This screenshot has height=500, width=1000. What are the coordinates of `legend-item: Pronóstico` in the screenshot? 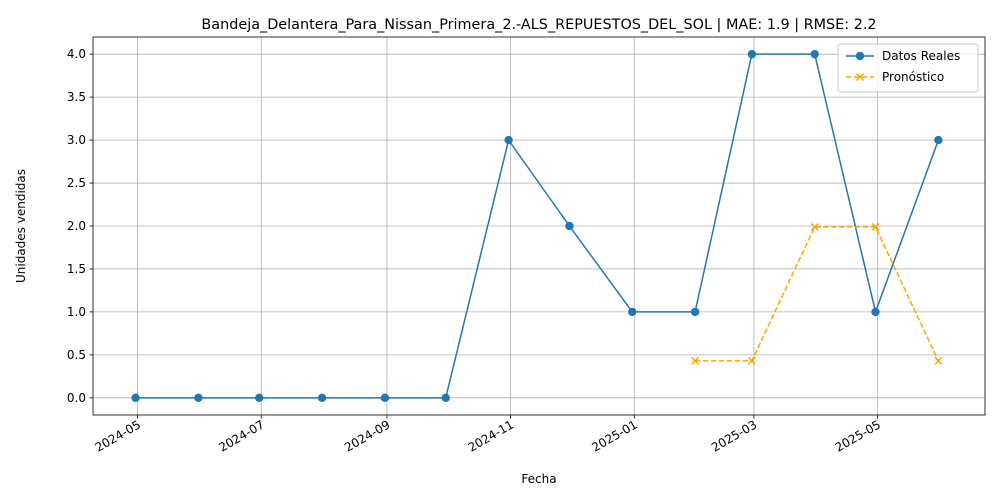 It's located at (895, 77).